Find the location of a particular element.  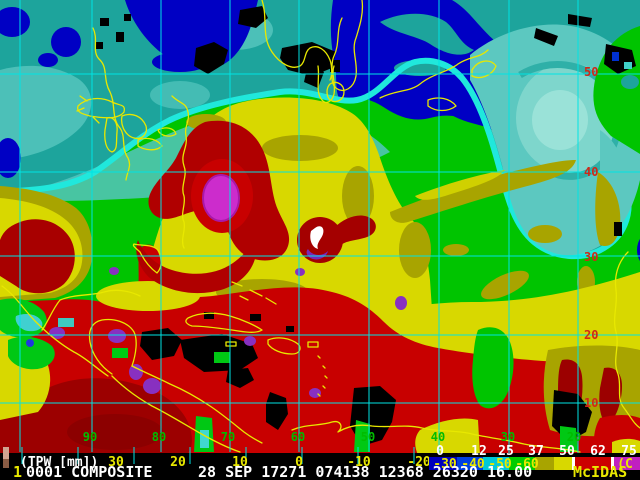

coast-cuba is located at coordinates (224, 322).